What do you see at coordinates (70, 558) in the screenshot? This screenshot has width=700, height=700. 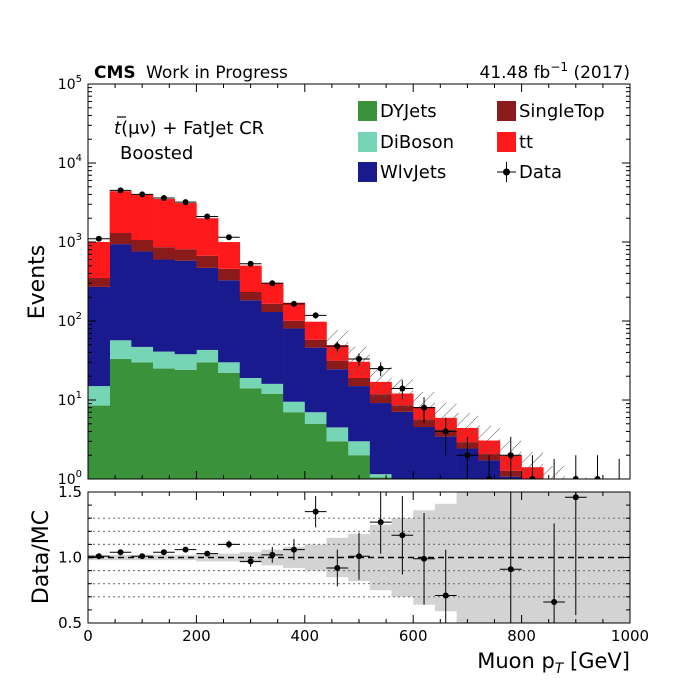 I see `ytick-ratio-label-1: 1.0` at bounding box center [70, 558].